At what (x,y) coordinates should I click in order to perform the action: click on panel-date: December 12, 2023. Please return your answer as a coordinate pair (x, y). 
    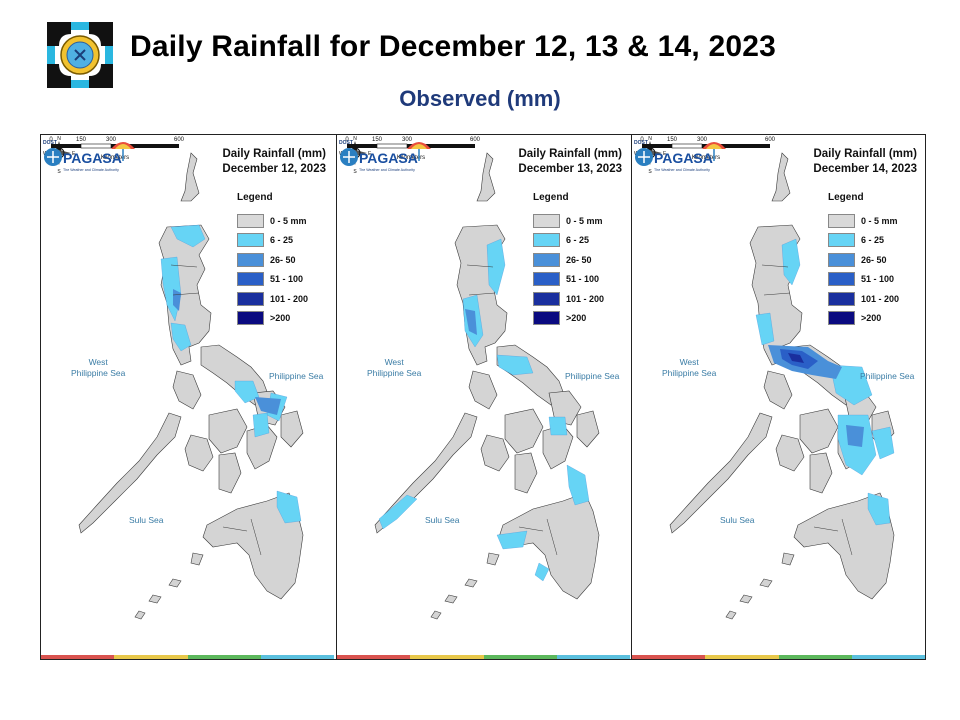
    Looking at the image, I should click on (274, 169).